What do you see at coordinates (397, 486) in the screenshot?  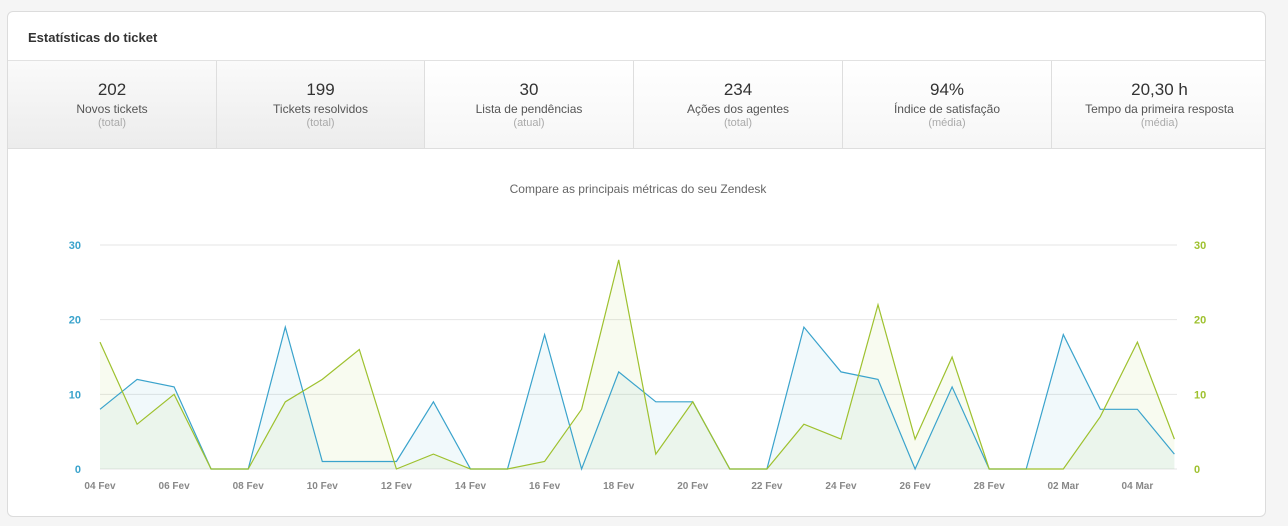 I see `x-tick-label: 12 Fev` at bounding box center [397, 486].